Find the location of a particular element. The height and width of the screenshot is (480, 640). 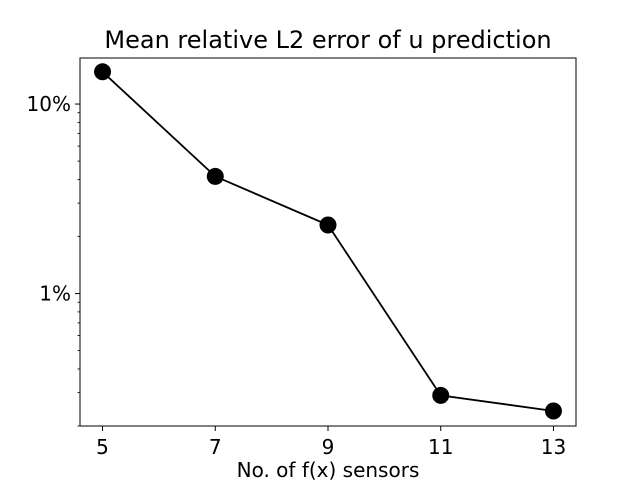

chart-title: Mean relative L2 error of u prediction is located at coordinates (327, 40).